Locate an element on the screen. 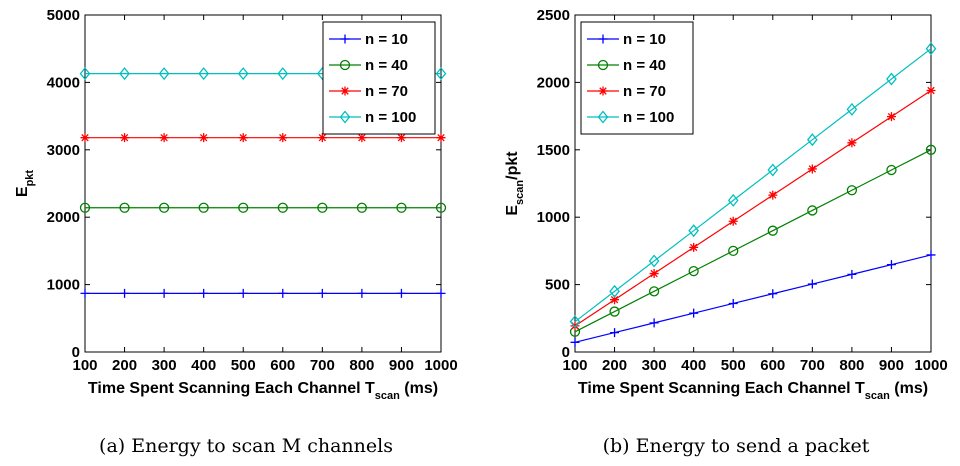 This screenshot has width=960, height=466. x-tick-label: 1000 is located at coordinates (930, 365).